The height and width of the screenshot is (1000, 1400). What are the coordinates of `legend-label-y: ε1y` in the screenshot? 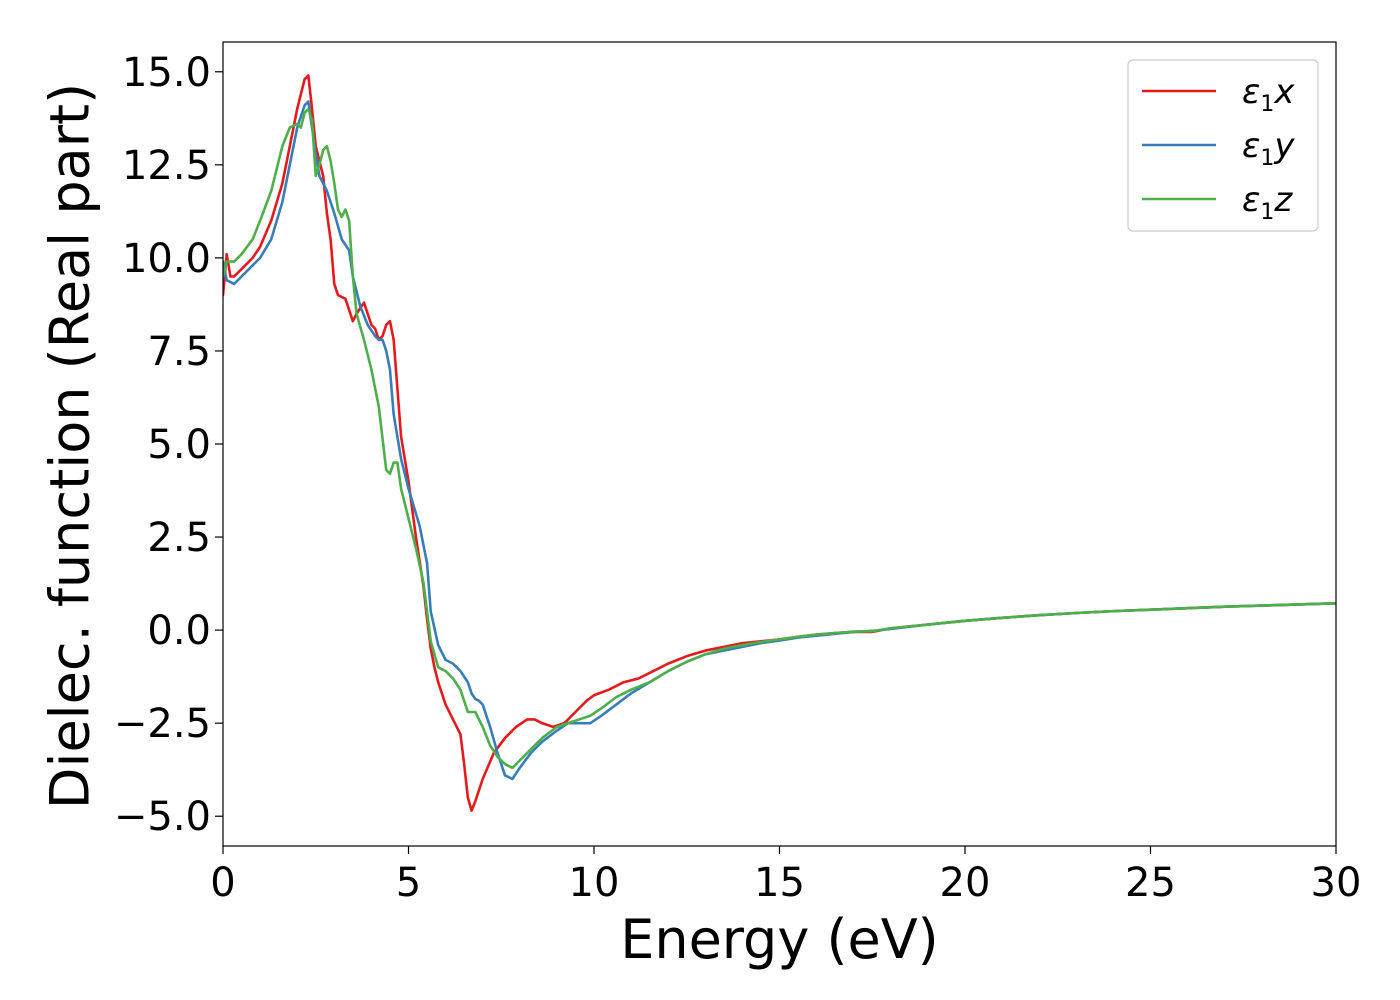 It's located at (1268, 148).